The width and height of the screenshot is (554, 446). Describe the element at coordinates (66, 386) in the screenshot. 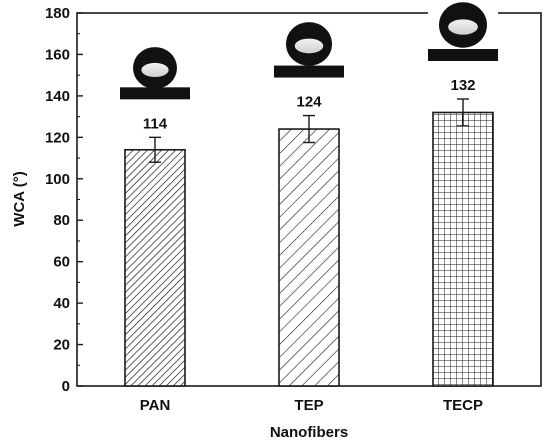

I see `y-tick-label: 0` at that location.